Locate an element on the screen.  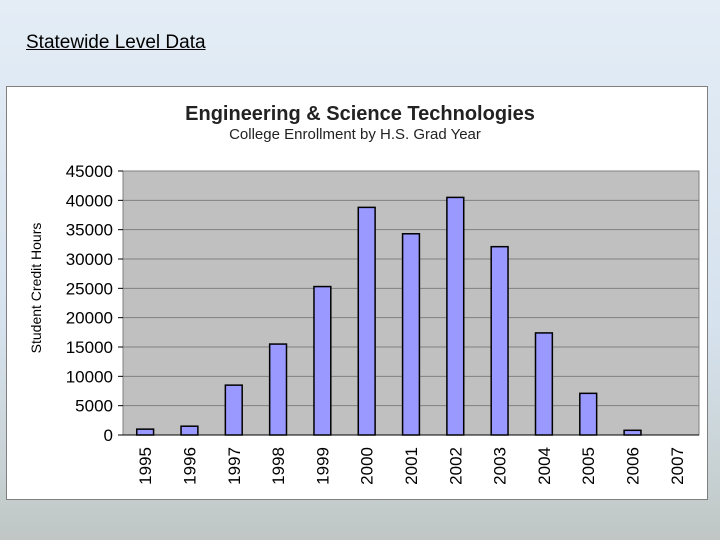
x-tick-label: 2003 is located at coordinates (500, 466).